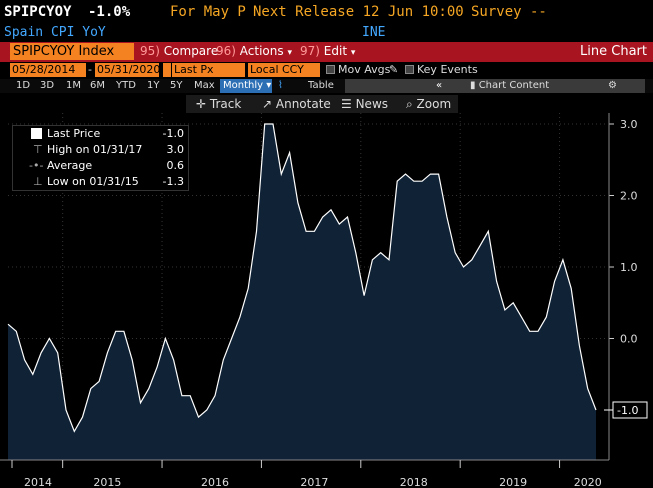  What do you see at coordinates (304, 473) in the screenshot?
I see `x-axis: 2014 2015 2016 2017 2018 2019 2020` at bounding box center [304, 473].